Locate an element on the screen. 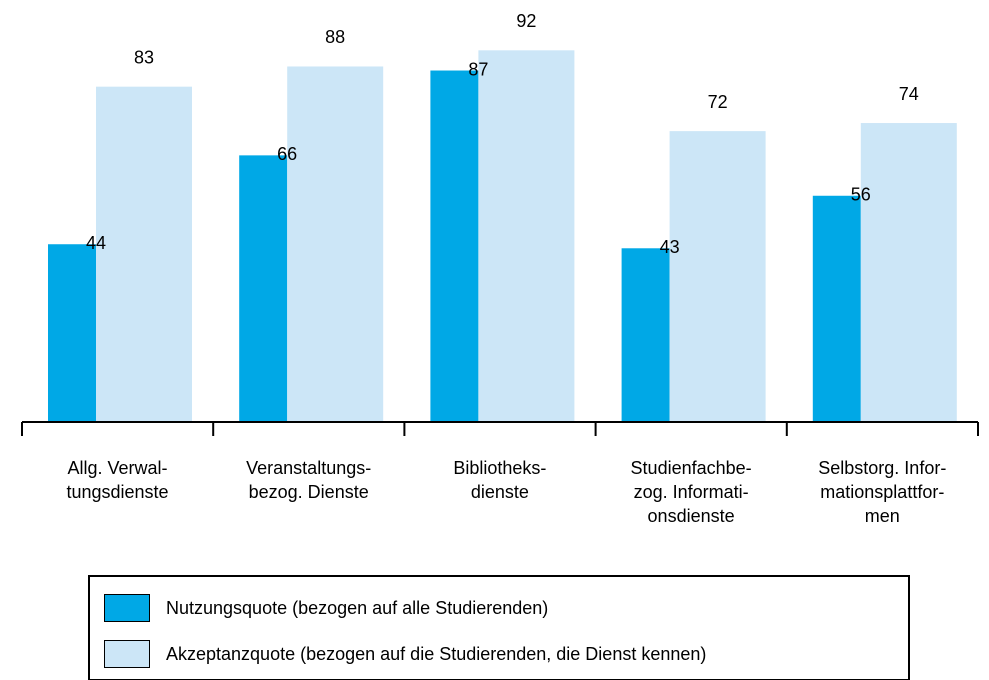 The image size is (989, 680). data-label: 88 is located at coordinates (335, 37).